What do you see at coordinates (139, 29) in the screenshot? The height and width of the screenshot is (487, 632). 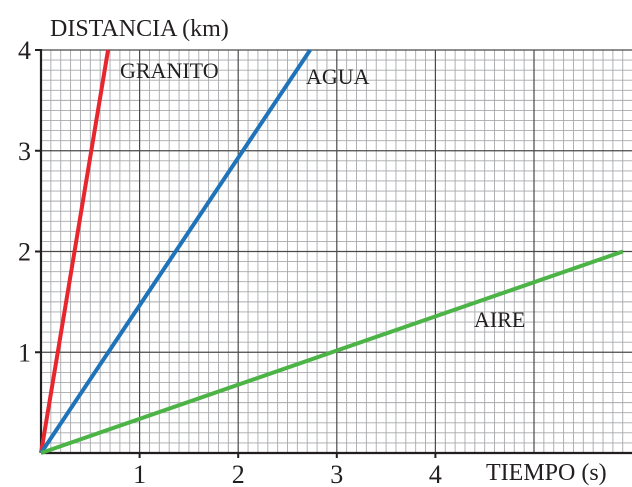 I see `y-axis-title: DISTANCIA (km)` at bounding box center [139, 29].